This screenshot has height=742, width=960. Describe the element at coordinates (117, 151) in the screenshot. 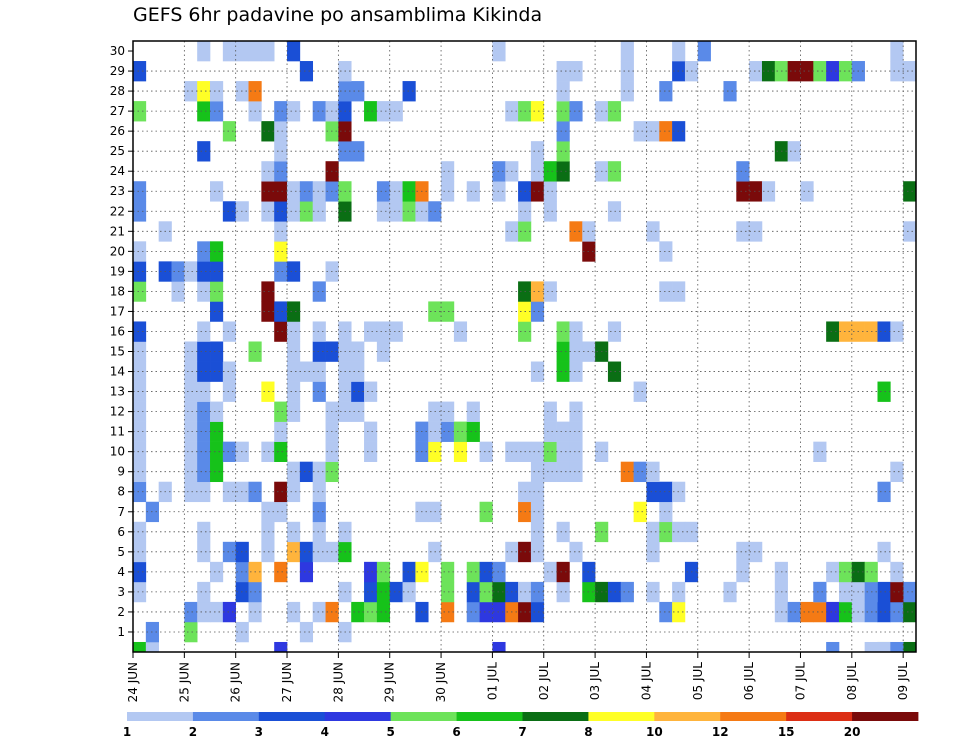

I see `y-tick-label: 25` at that location.